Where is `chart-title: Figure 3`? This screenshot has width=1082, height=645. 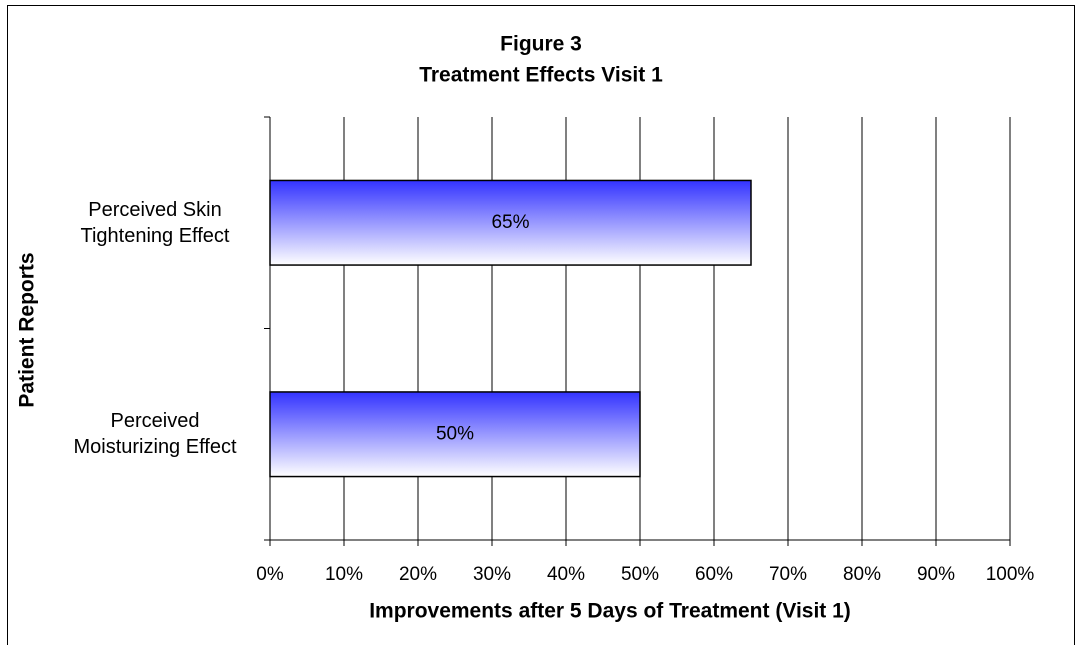 chart-title: Figure 3 is located at coordinates (541, 44).